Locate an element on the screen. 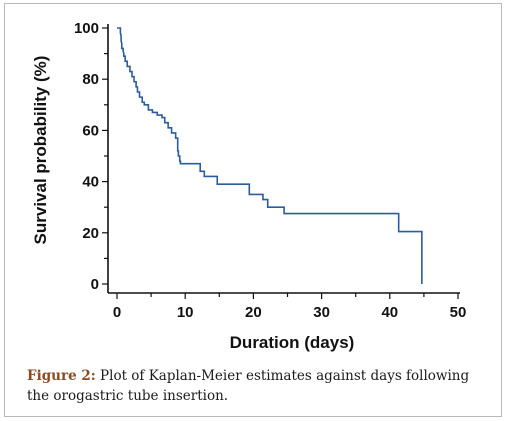 The width and height of the screenshot is (508, 421). x-tick-label: 30 is located at coordinates (321, 312).